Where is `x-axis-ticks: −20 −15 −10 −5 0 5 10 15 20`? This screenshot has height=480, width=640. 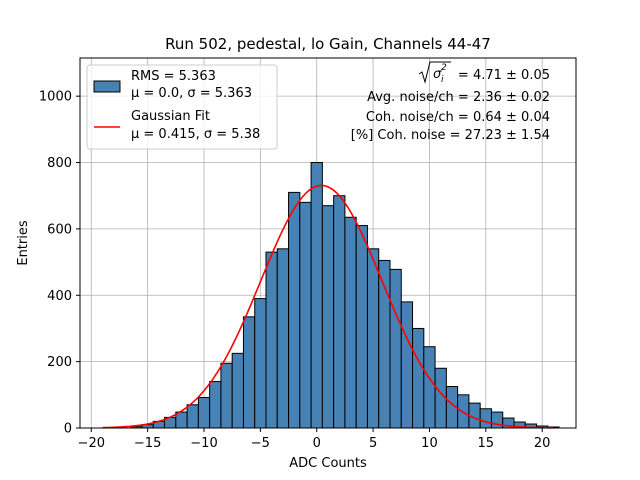 x-axis-ticks: −20 −15 −10 −5 0 5 10 15 20 is located at coordinates (314, 439).